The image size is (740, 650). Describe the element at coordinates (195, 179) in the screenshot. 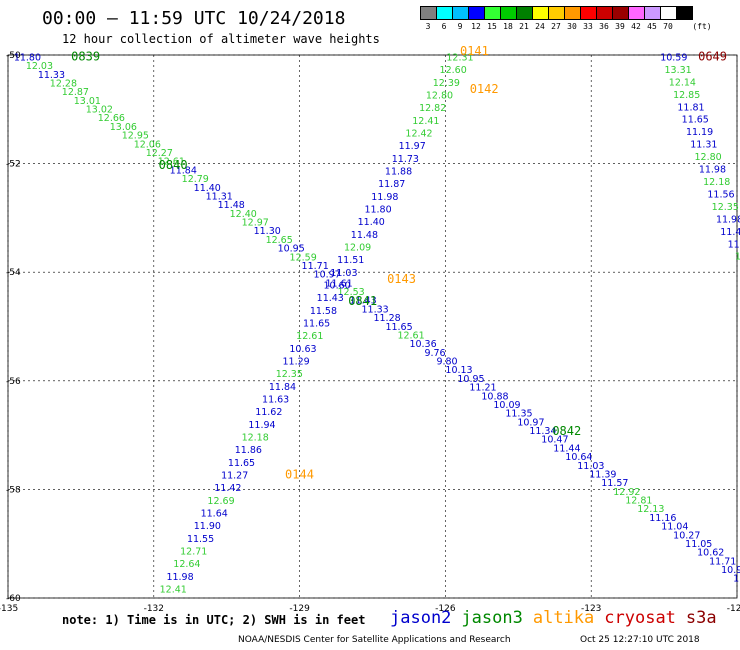

I see `wave-height-value: 12.79` at that location.